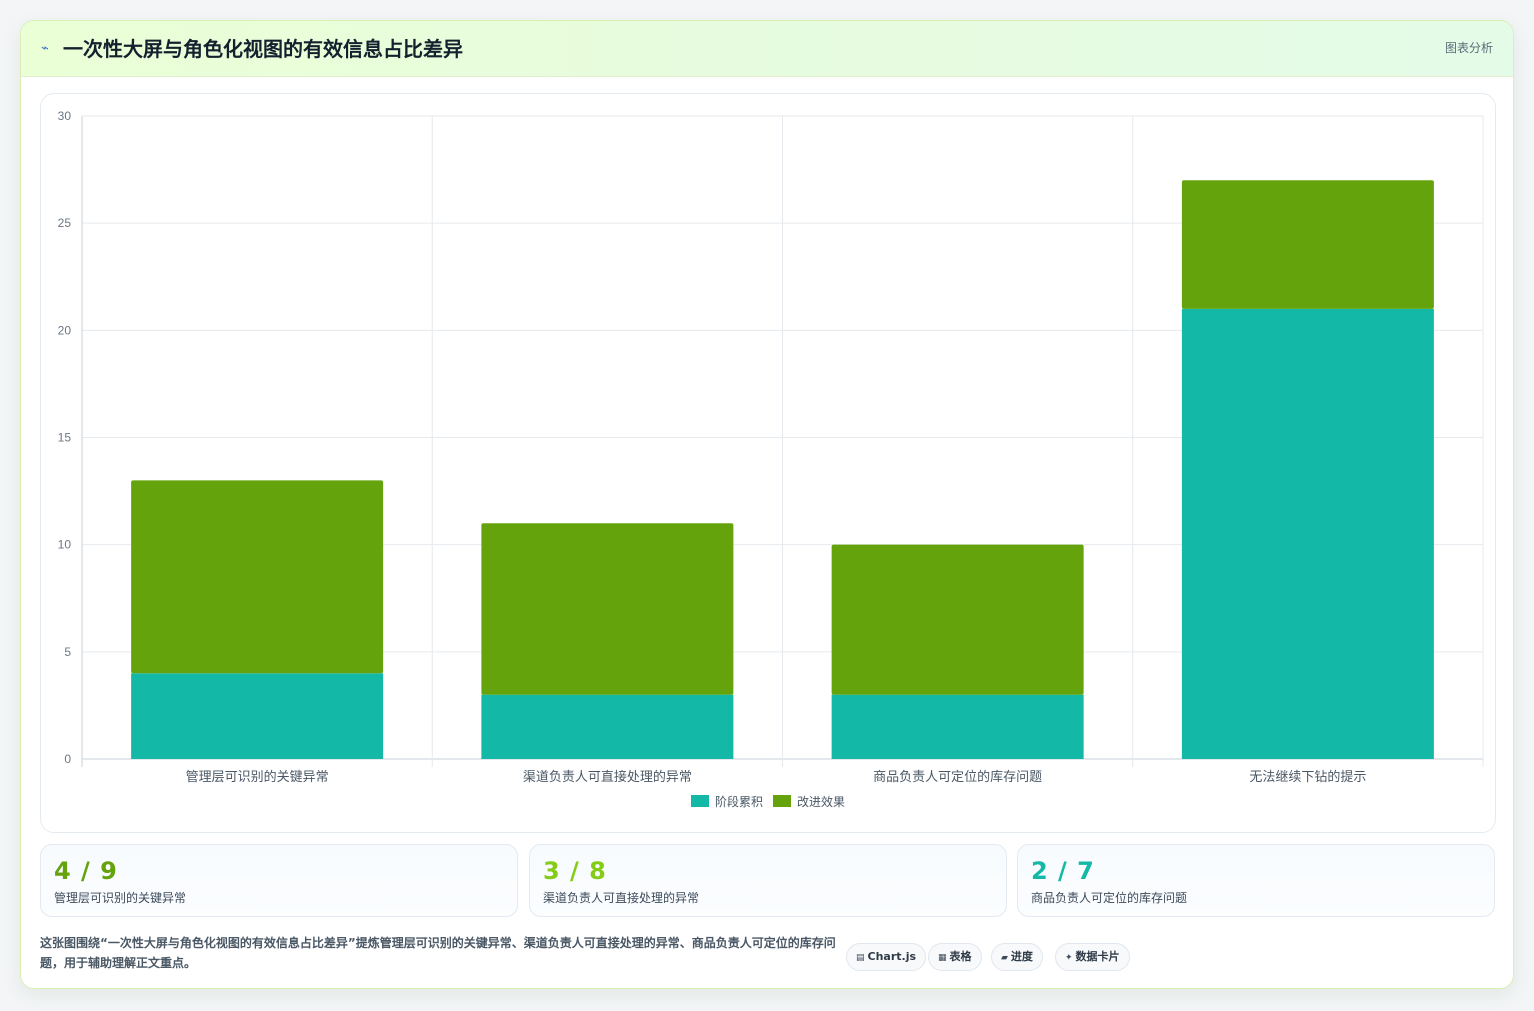 Image resolution: width=1534 pixels, height=1011 pixels. Describe the element at coordinates (1017, 957) in the screenshot. I see `chip-progress: ▰ 进度` at that location.